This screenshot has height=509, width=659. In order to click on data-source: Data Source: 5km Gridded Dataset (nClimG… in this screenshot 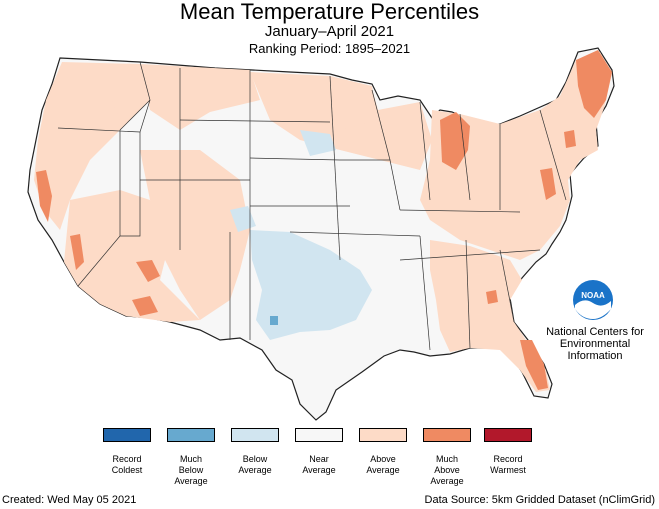, I will do `click(539, 500)`.